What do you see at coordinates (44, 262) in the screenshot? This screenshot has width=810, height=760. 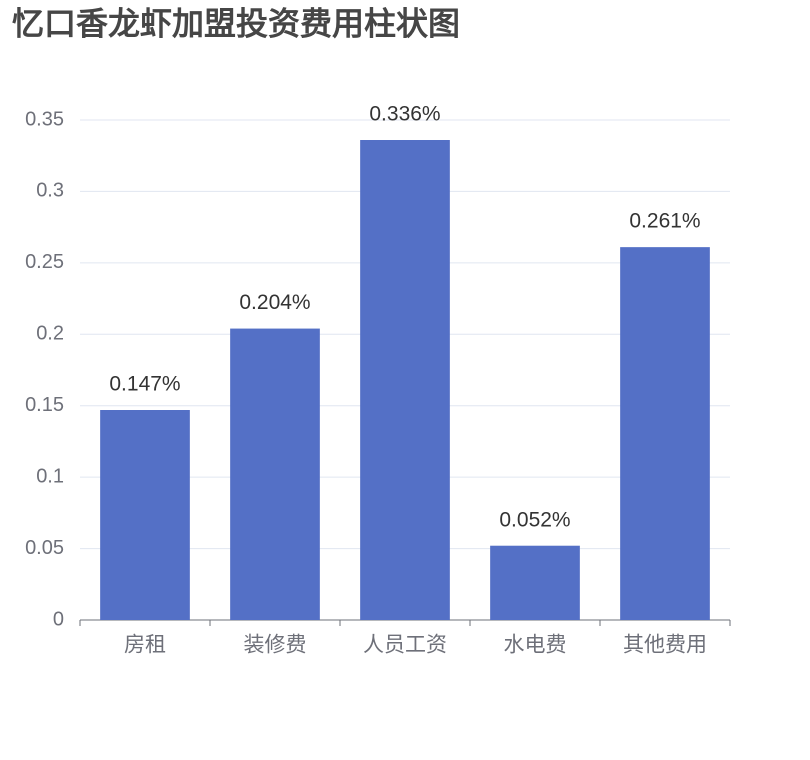 I see `y-tick-label: 0.25` at bounding box center [44, 262].